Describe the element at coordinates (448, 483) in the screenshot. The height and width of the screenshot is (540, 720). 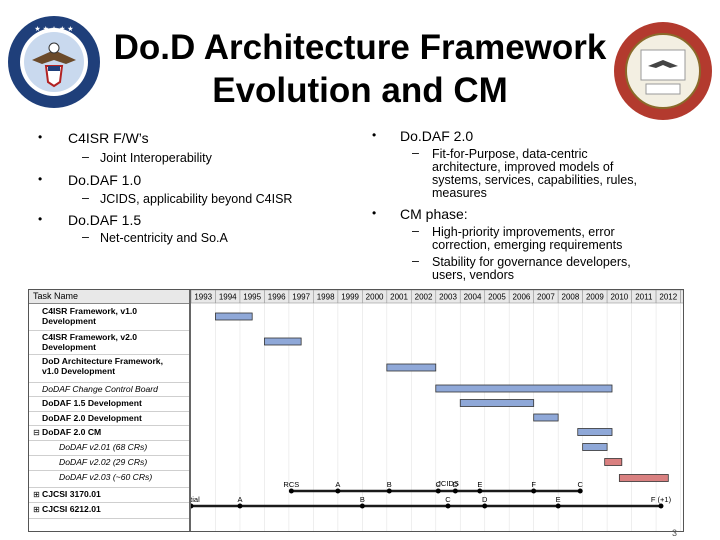
I see `jcids-label: JCIDS` at that location.